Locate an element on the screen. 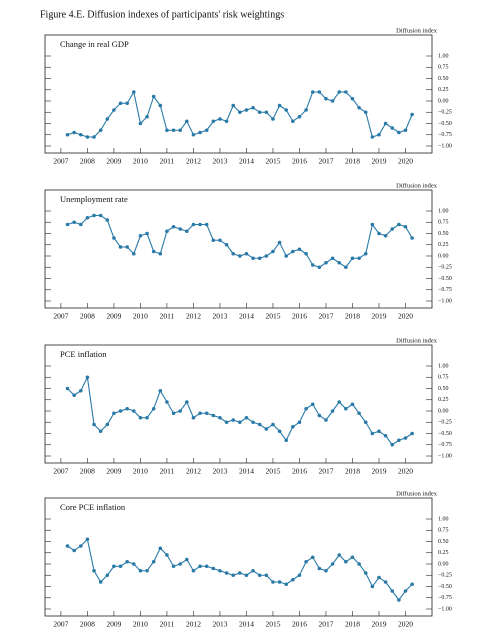  panel-title: PCE inflation is located at coordinates (83, 354).